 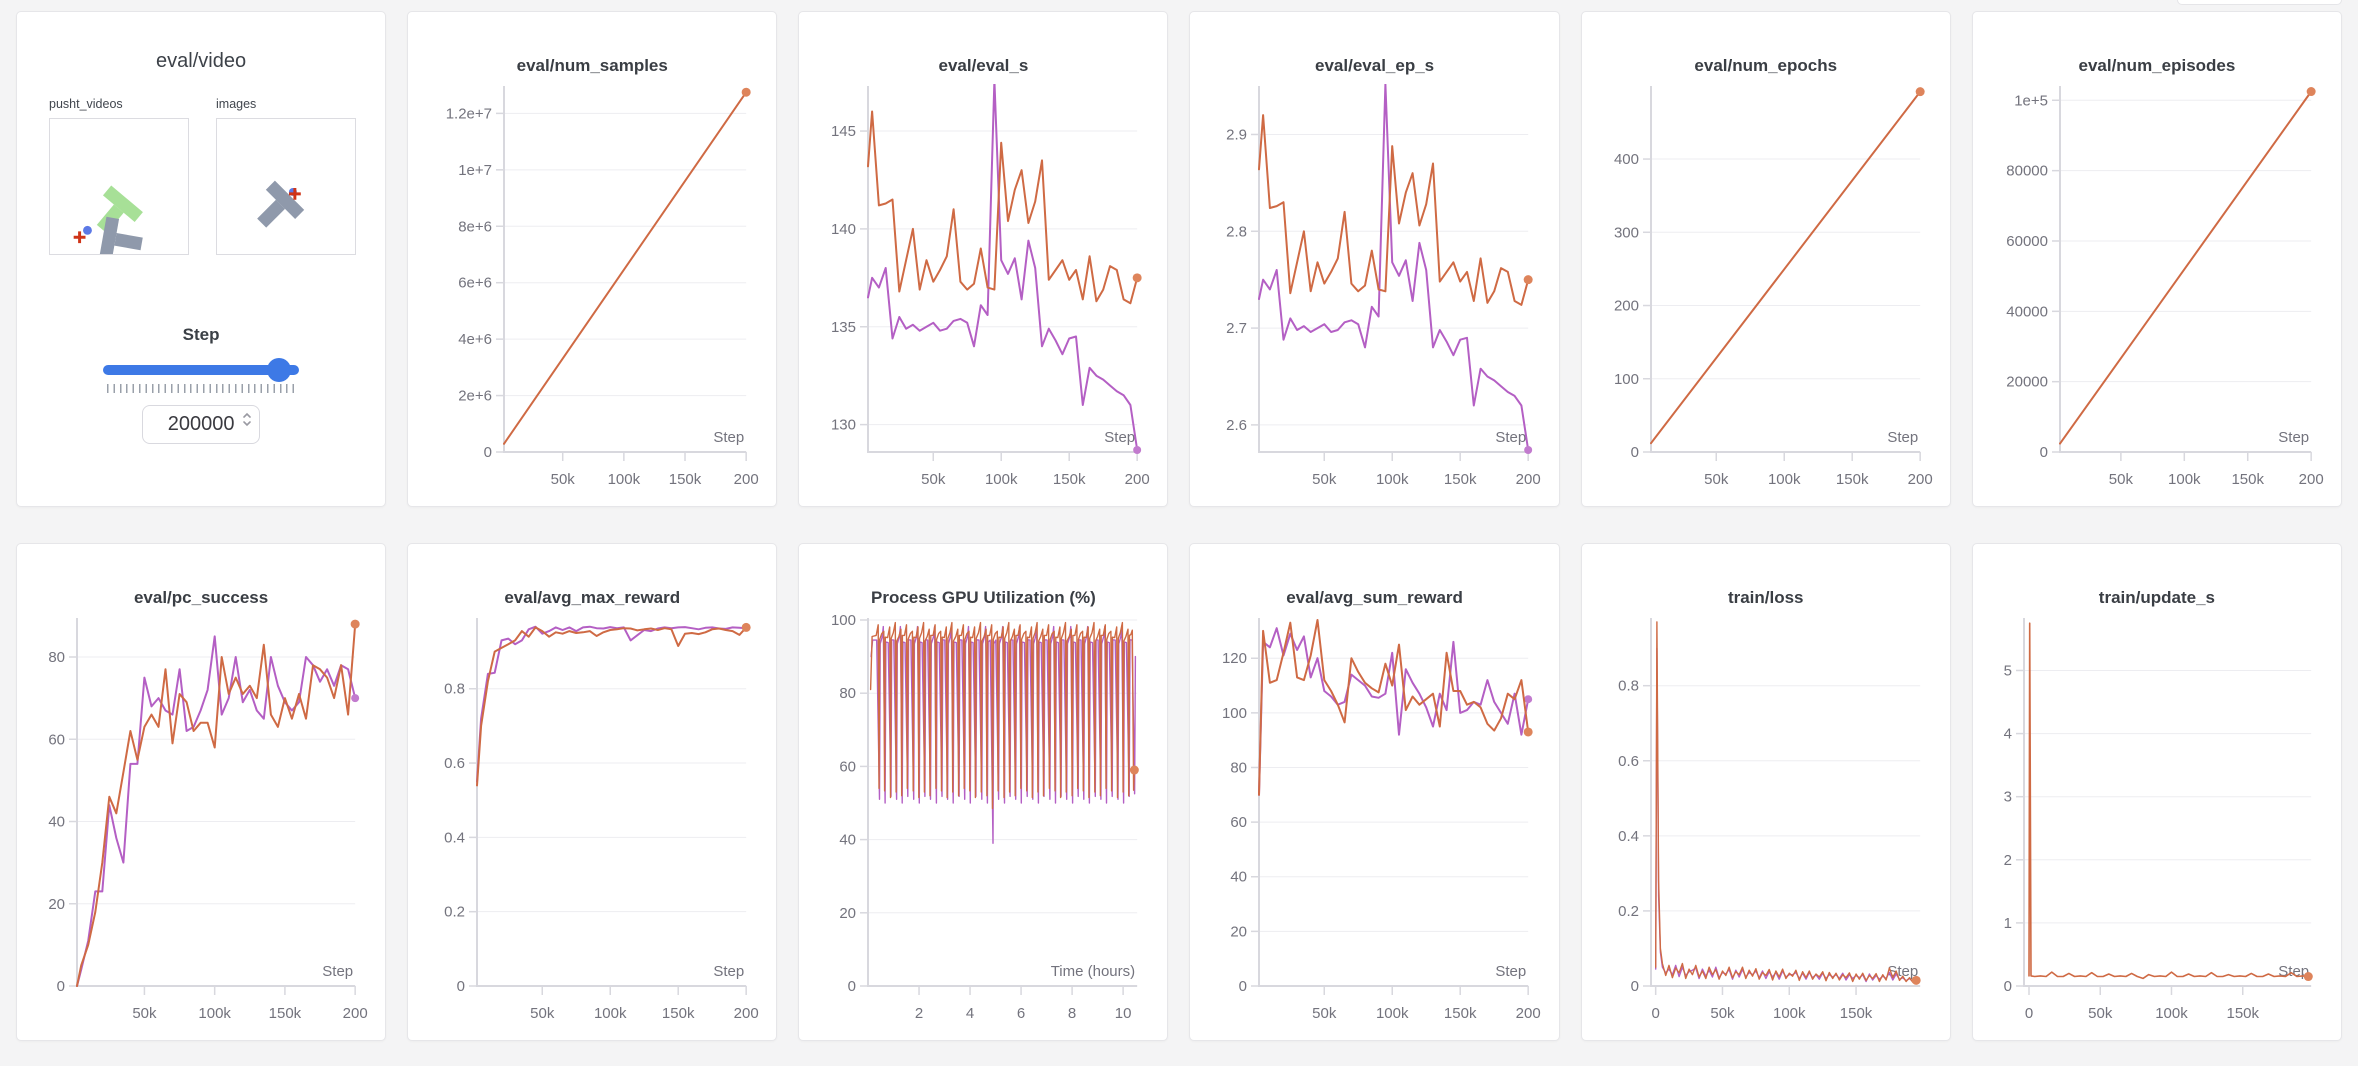 What do you see at coordinates (56, 904) in the screenshot?
I see `svg-text: 20` at bounding box center [56, 904].